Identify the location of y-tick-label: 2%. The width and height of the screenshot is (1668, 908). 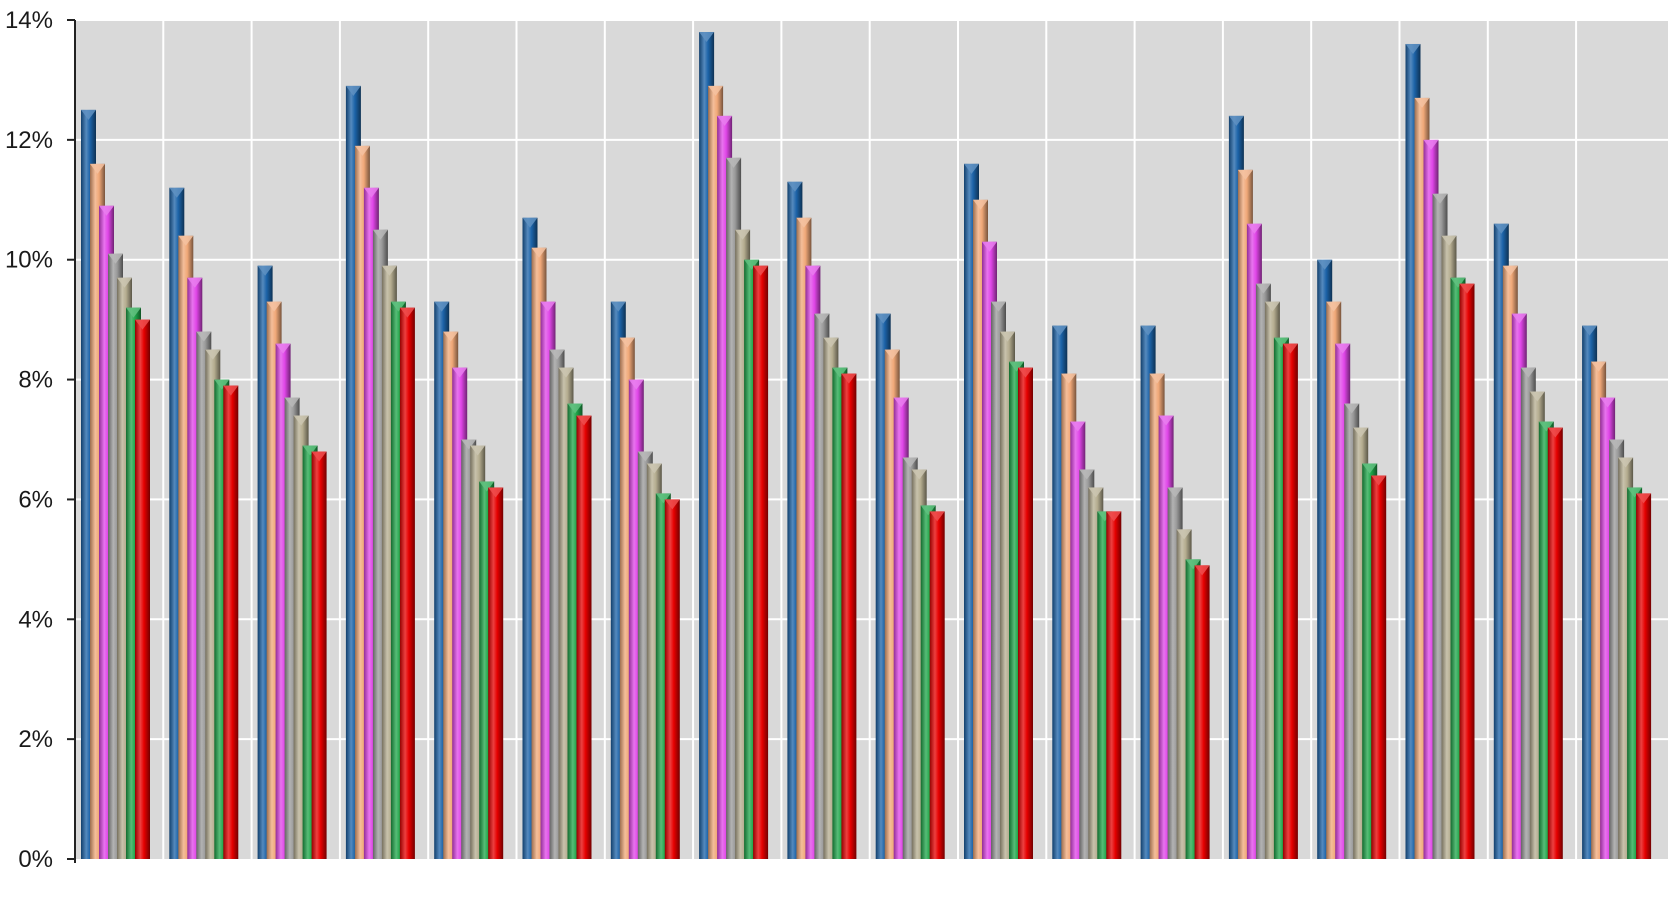
(35, 739).